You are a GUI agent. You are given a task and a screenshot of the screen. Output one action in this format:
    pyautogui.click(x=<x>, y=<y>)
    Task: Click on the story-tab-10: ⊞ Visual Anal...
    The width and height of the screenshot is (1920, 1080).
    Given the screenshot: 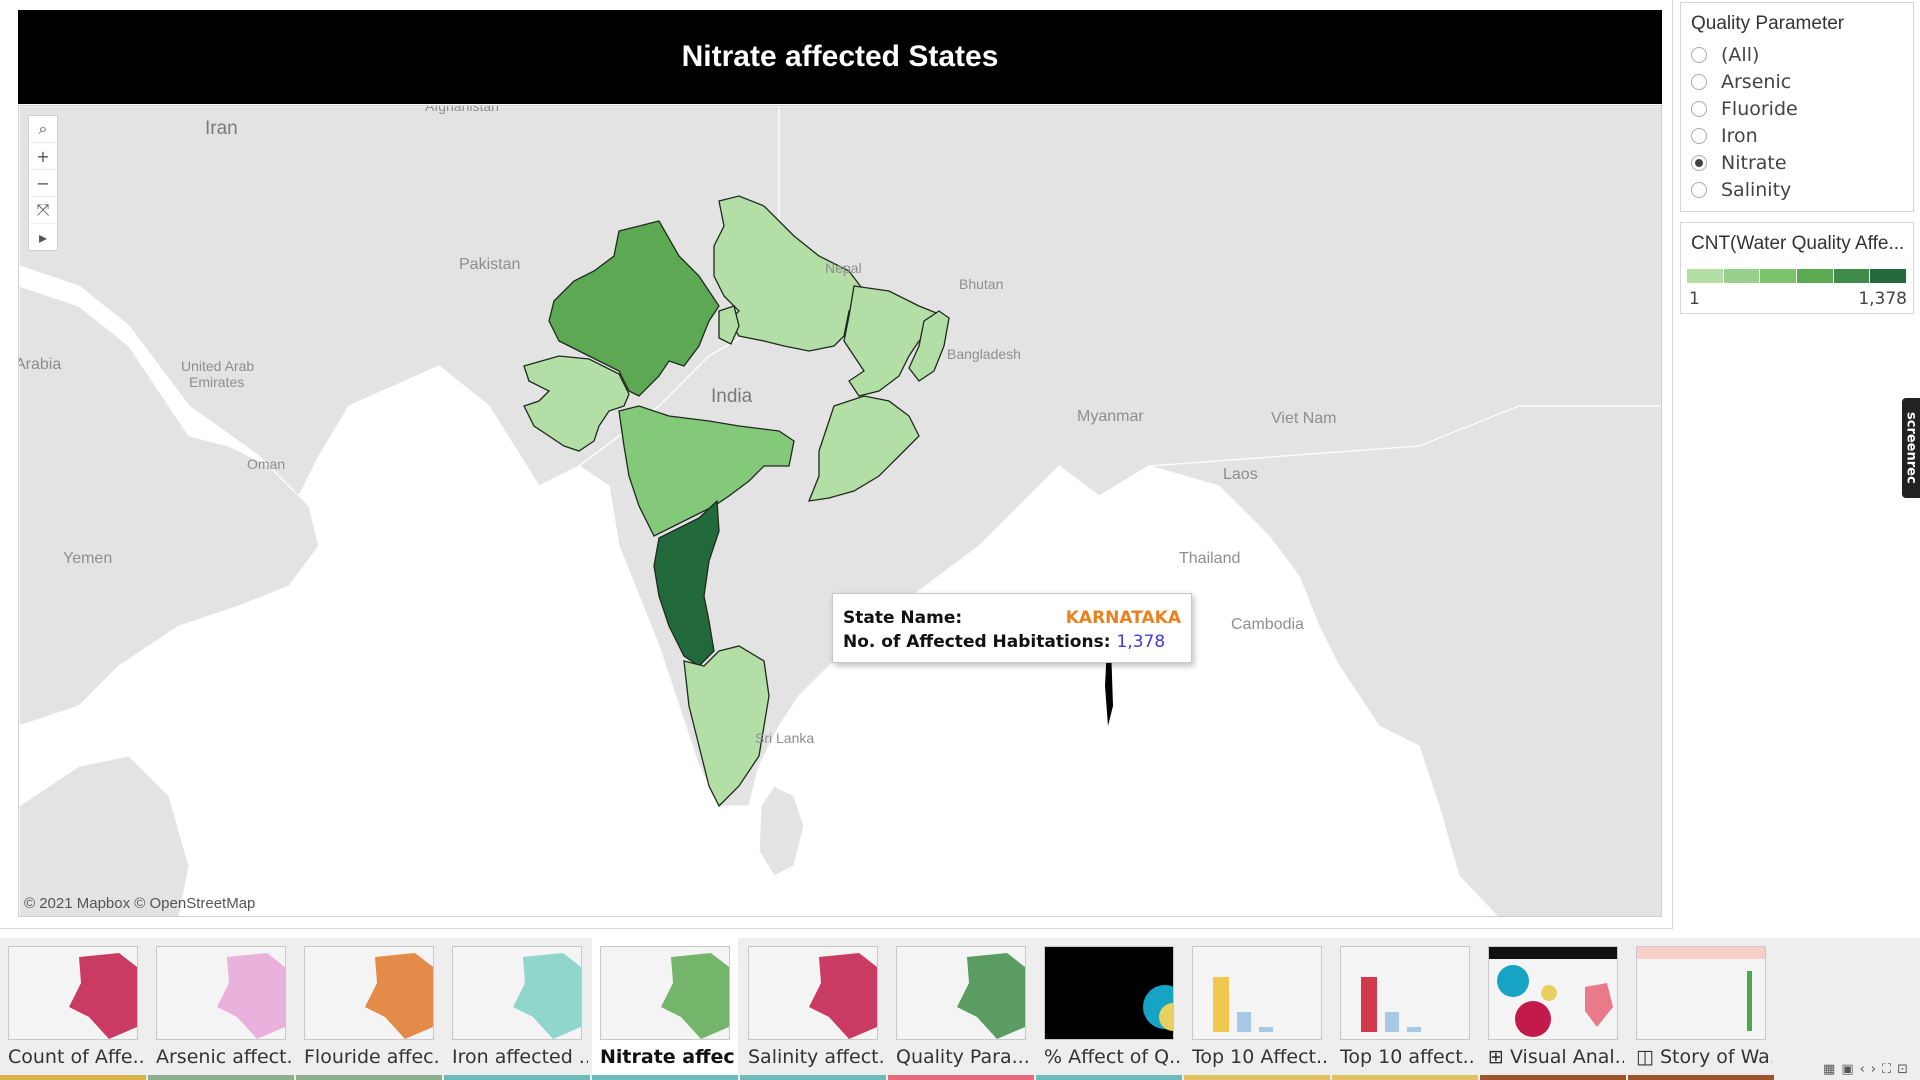 What is the action you would take?
    pyautogui.click(x=1553, y=1009)
    